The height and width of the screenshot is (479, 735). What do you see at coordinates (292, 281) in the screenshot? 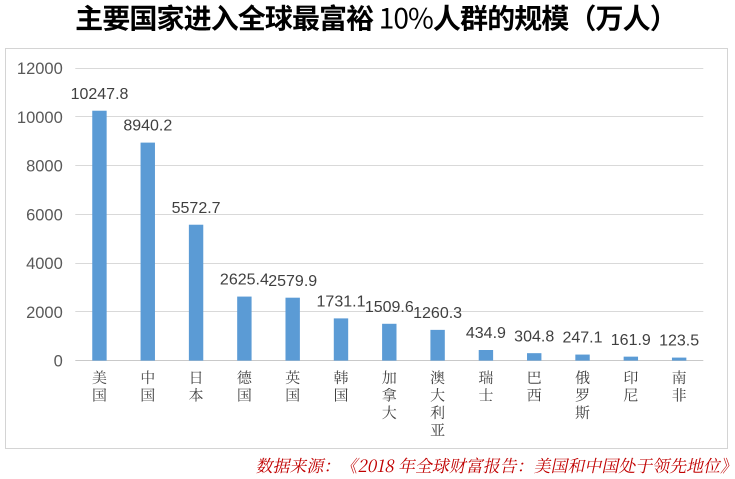
I see `svg-text: 2579.9` at bounding box center [292, 281].